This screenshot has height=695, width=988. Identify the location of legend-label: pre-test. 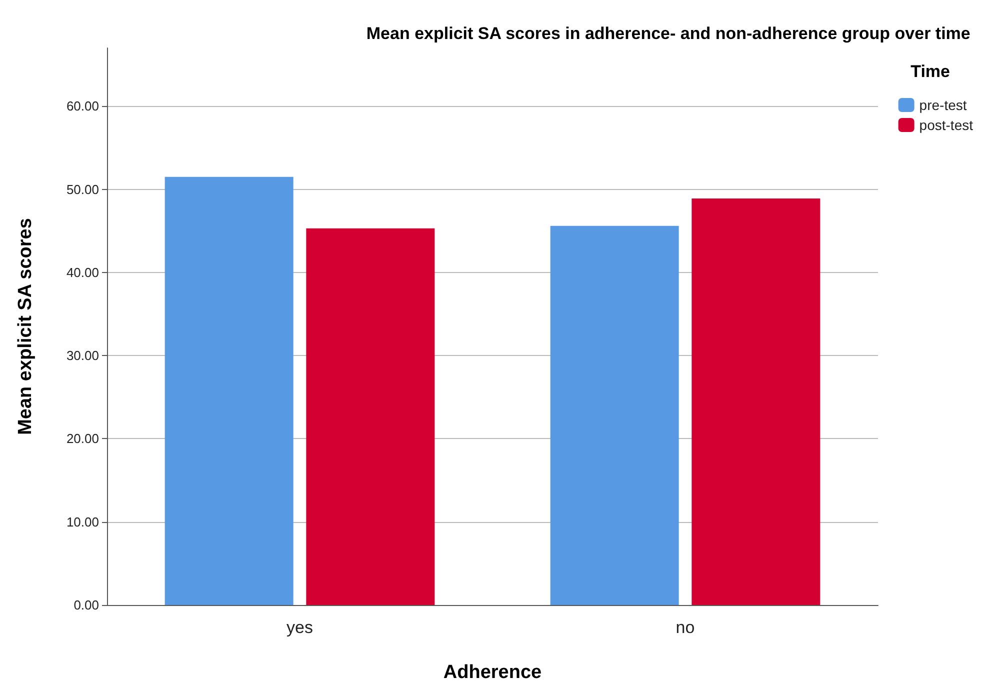
(943, 105).